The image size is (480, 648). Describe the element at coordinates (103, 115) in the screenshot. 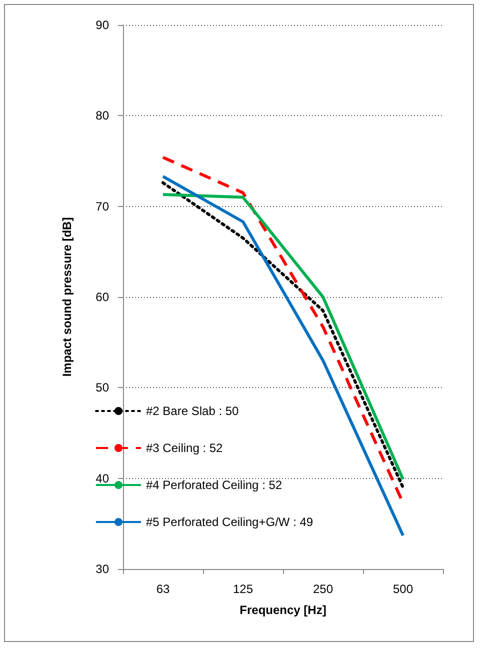

I see `y-tick-label: 80` at that location.